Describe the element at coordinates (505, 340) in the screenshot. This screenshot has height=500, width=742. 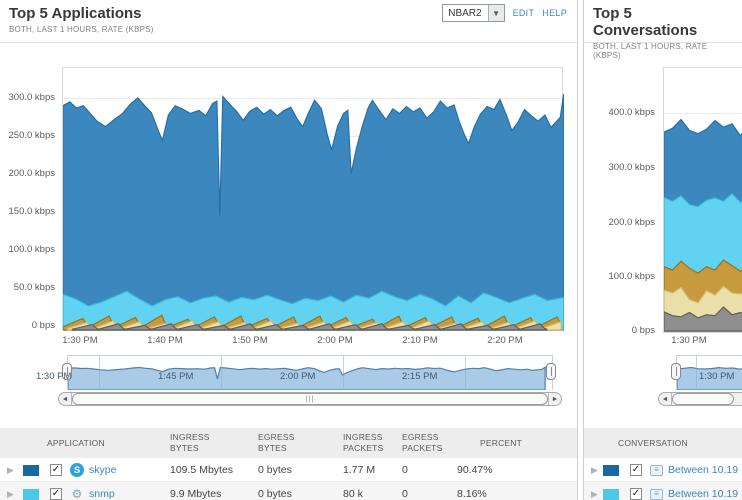
I see `x-axis-label: 2:20 PM` at that location.